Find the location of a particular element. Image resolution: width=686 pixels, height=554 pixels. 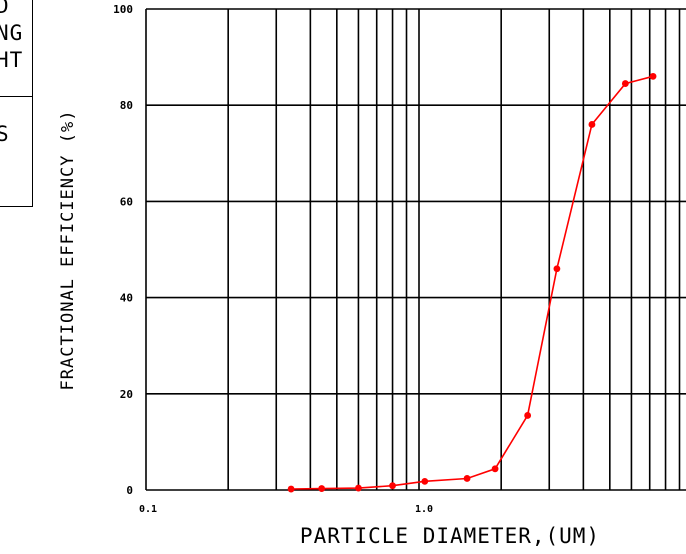

legend-divider is located at coordinates (16, 96).